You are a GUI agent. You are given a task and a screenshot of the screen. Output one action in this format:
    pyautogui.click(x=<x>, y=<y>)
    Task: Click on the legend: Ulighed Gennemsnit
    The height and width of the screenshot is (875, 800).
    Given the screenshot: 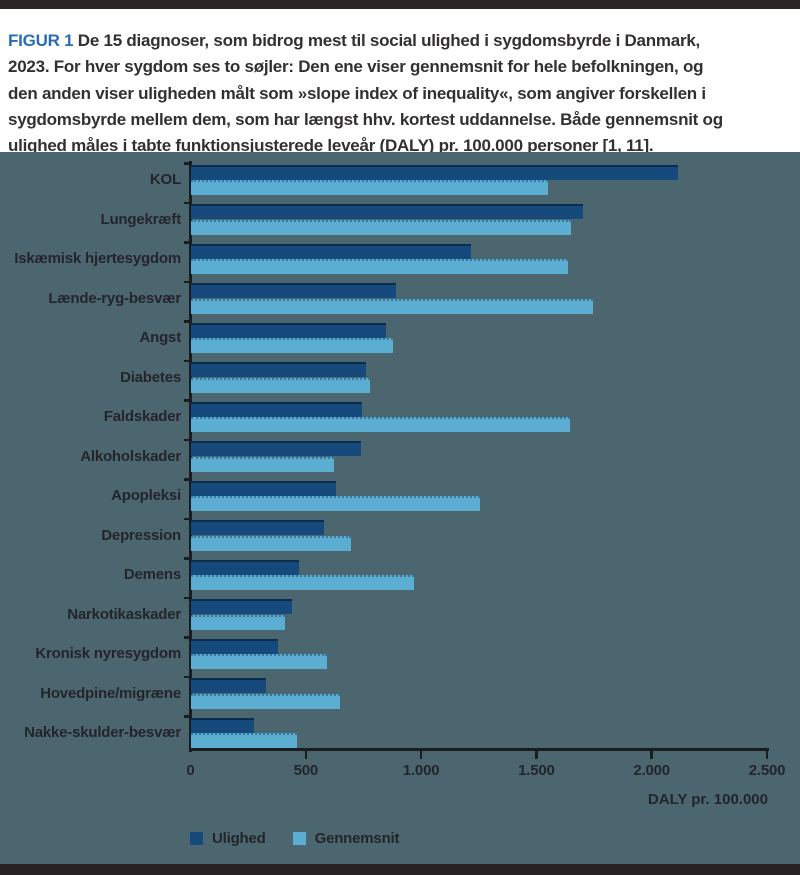 What is the action you would take?
    pyautogui.click(x=294, y=838)
    